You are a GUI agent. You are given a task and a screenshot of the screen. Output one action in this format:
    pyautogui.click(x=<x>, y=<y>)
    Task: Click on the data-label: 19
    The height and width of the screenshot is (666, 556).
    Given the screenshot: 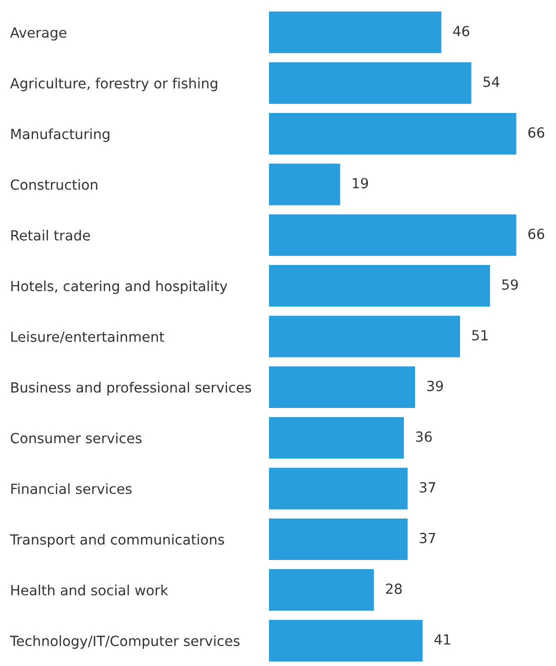 What is the action you would take?
    pyautogui.click(x=360, y=183)
    